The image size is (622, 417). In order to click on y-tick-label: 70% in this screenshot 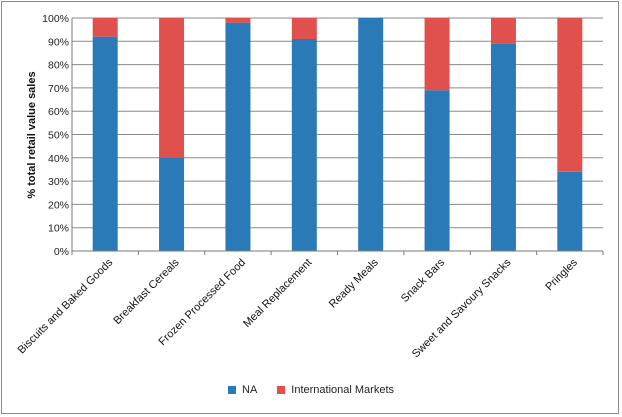, I will do `click(58, 89)`.